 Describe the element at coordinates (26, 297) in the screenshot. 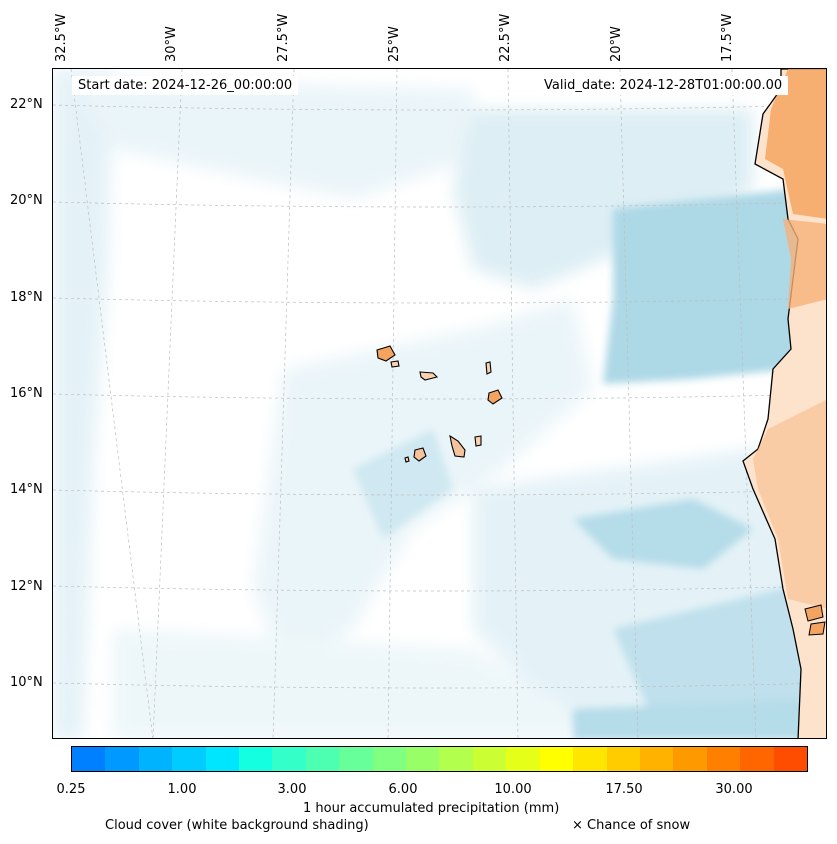

I see `lat-label-18n: 18°N` at that location.